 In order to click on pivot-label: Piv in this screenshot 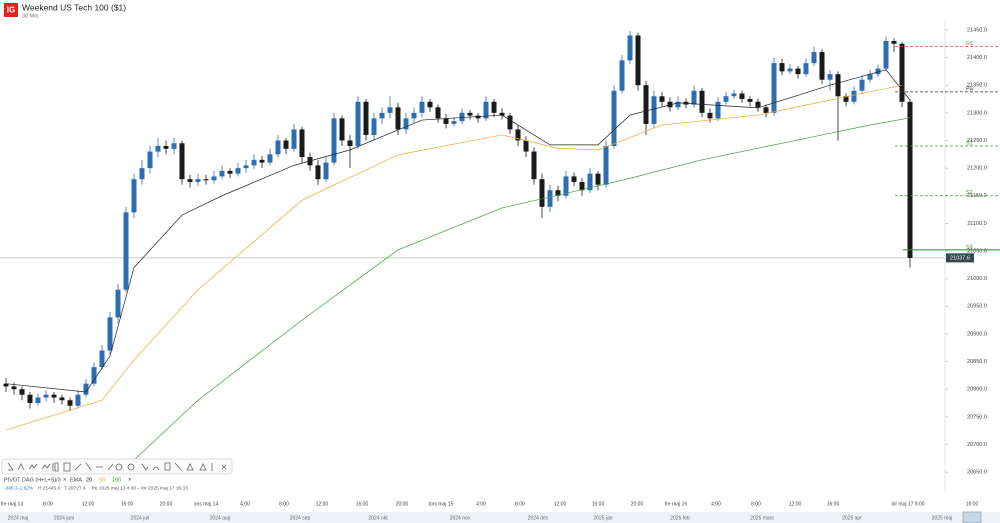, I will do `click(970, 89)`.